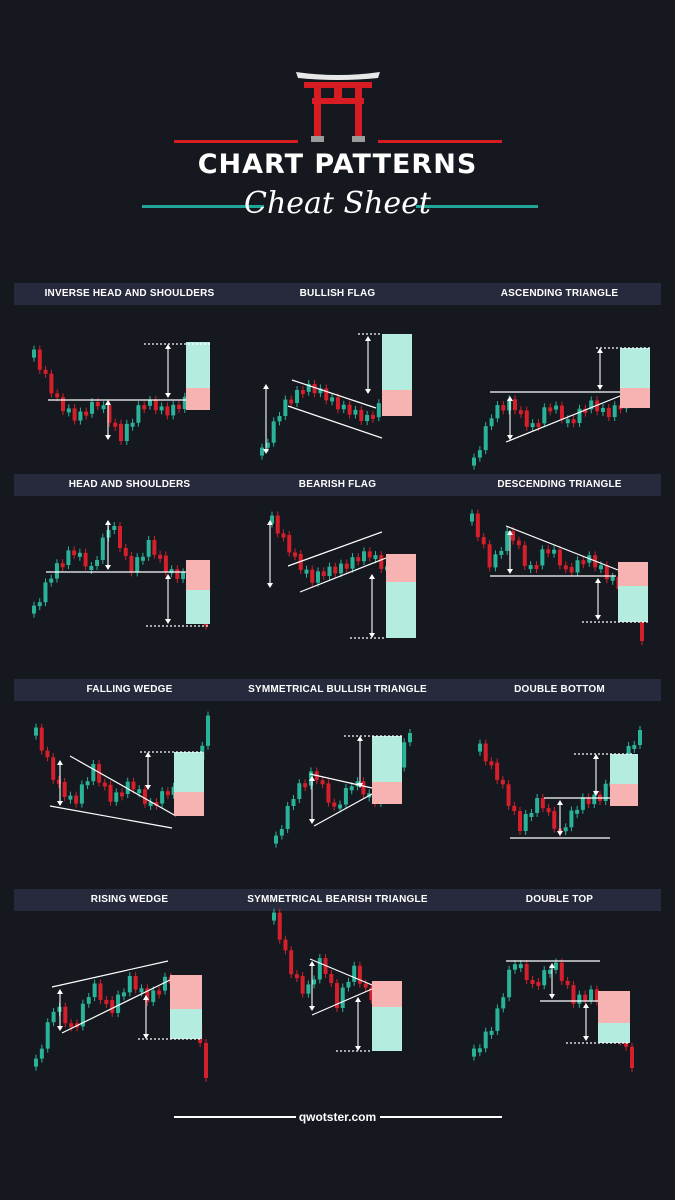 Image resolution: width=675 pixels, height=1200 pixels. I want to click on header-rule-left, so click(236, 141).